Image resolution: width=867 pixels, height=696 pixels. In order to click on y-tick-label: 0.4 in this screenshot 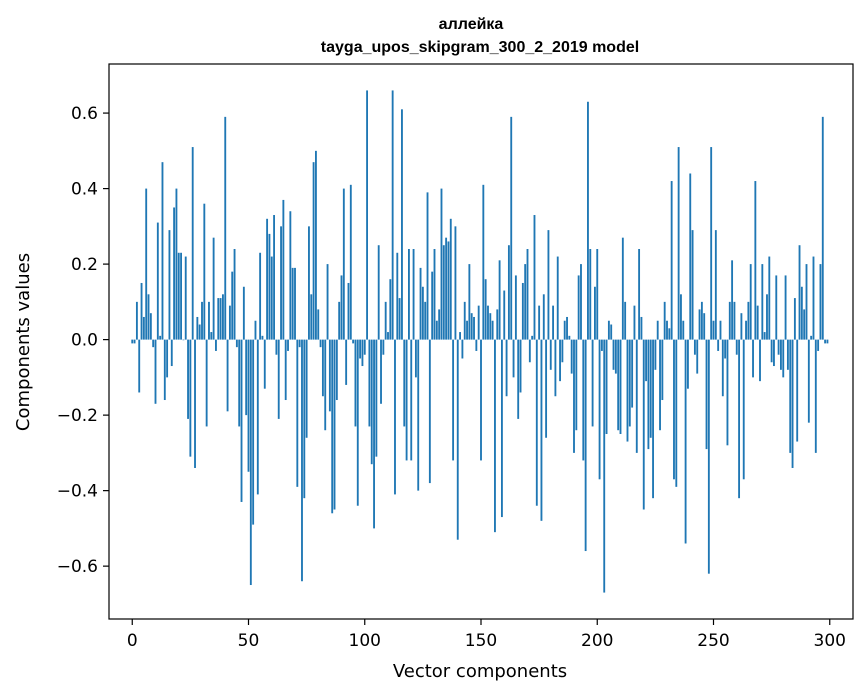, I will do `click(84, 190)`.